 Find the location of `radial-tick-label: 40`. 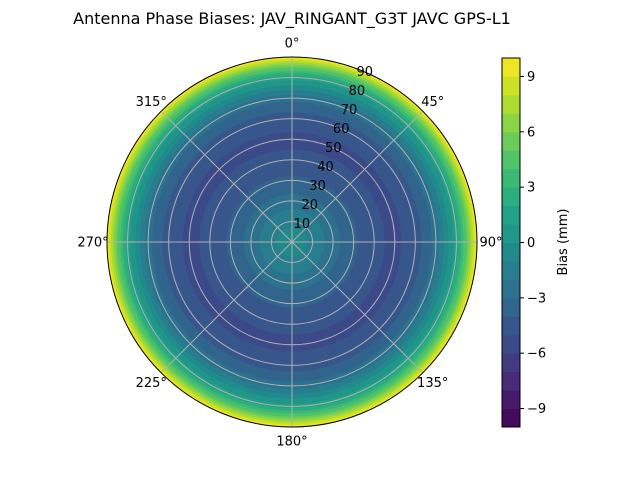

radial-tick-label: 40 is located at coordinates (325, 167).